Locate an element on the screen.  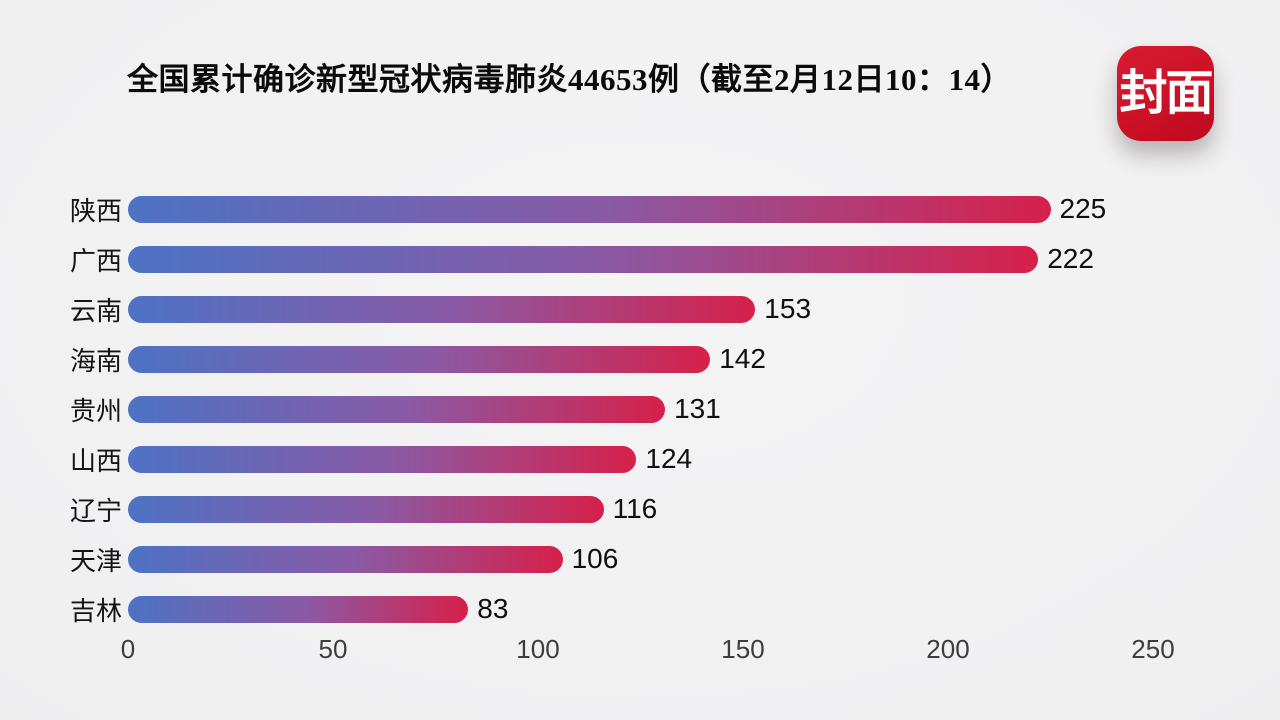
x-axis-tick-label: 200 is located at coordinates (948, 649).